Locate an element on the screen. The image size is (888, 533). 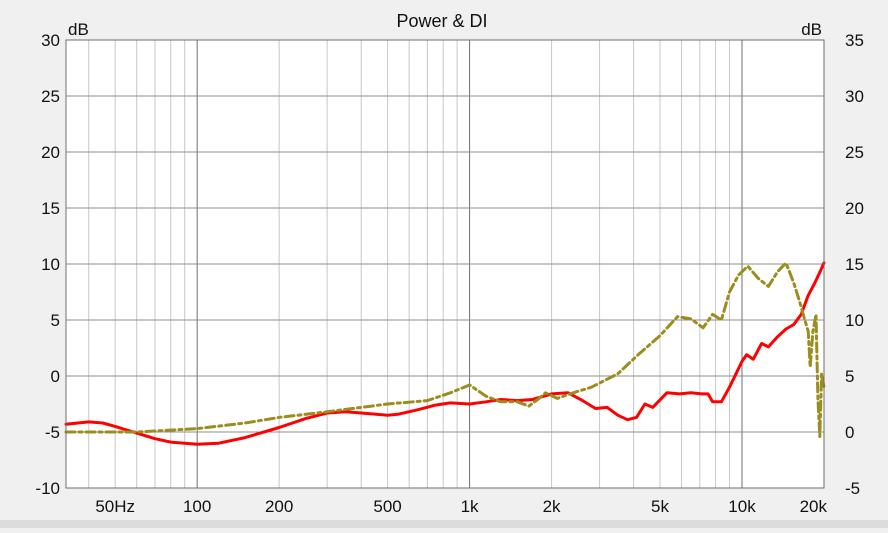
y-left-tick-label: -5 is located at coordinates (52, 432).